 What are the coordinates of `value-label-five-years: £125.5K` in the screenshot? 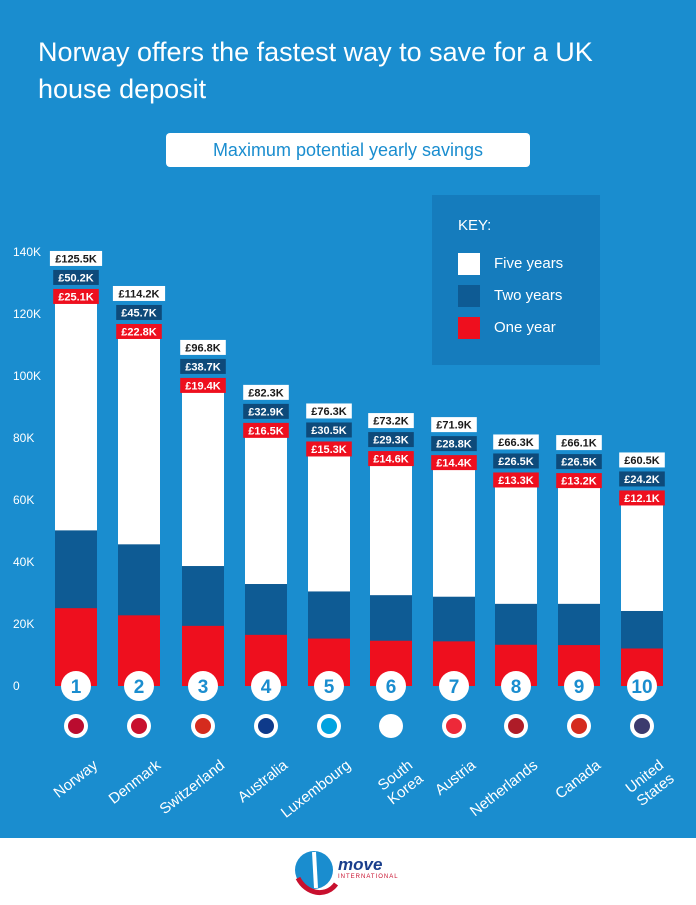 It's located at (76, 259).